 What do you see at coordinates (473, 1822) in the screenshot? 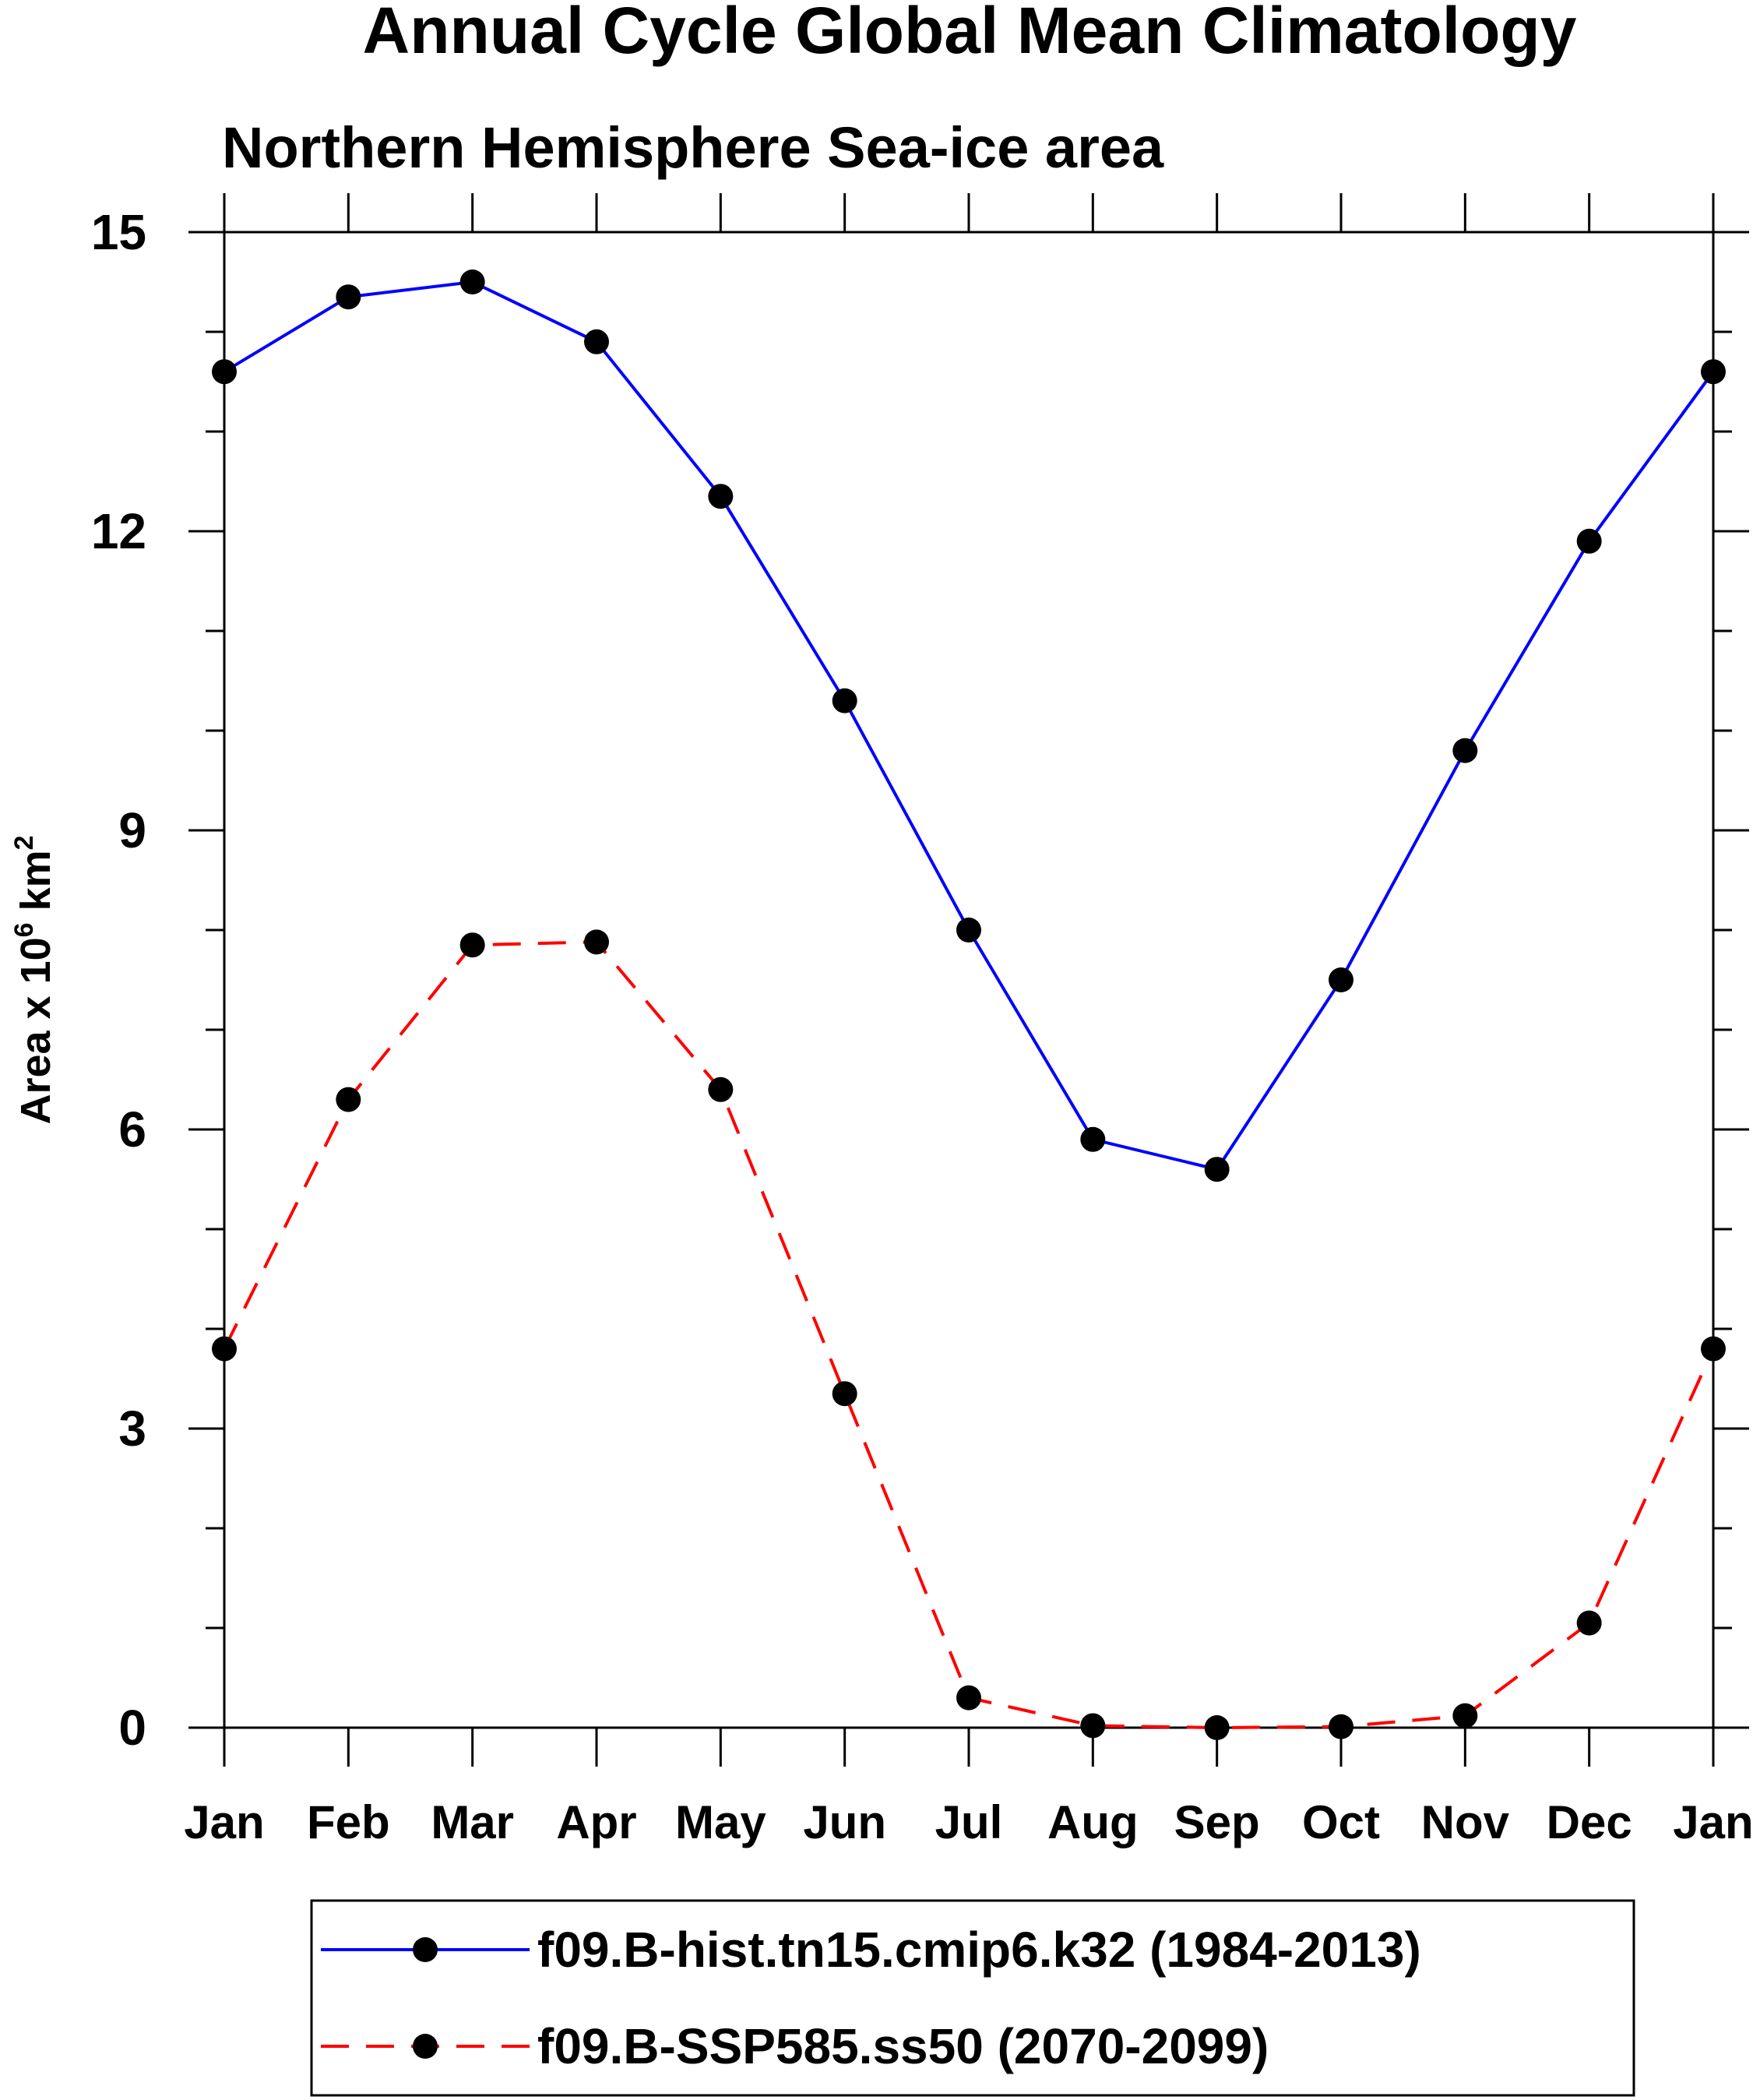
I see `x-tick-label: Mar` at bounding box center [473, 1822].